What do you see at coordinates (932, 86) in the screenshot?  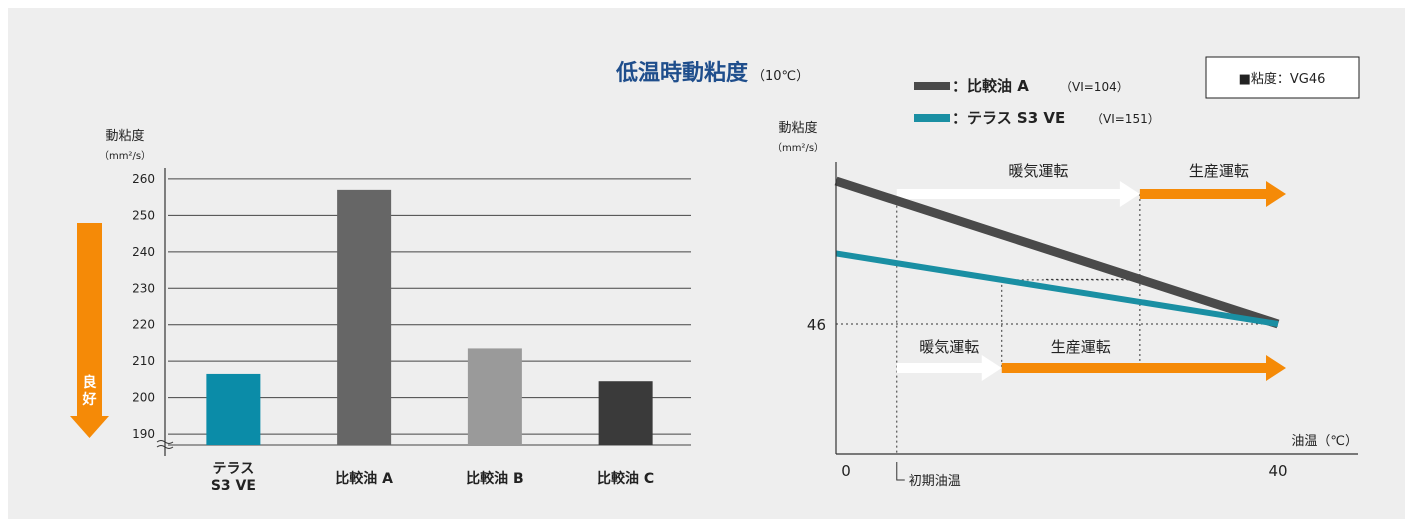 I see `legend-swatch-compare-a` at bounding box center [932, 86].